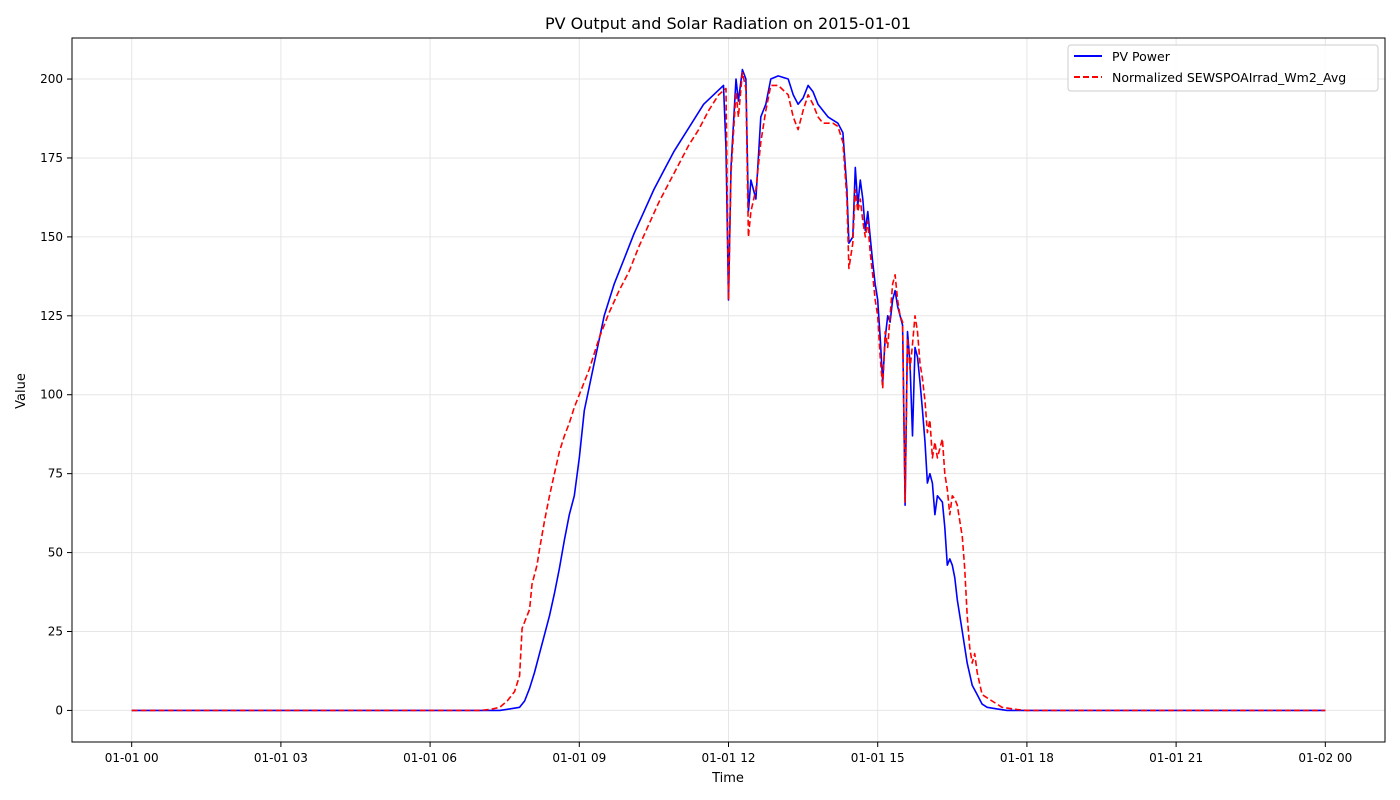 Image resolution: width=1400 pixels, height=800 pixels. What do you see at coordinates (1027, 758) in the screenshot?
I see `x-tick-label: 01-01 18` at bounding box center [1027, 758].